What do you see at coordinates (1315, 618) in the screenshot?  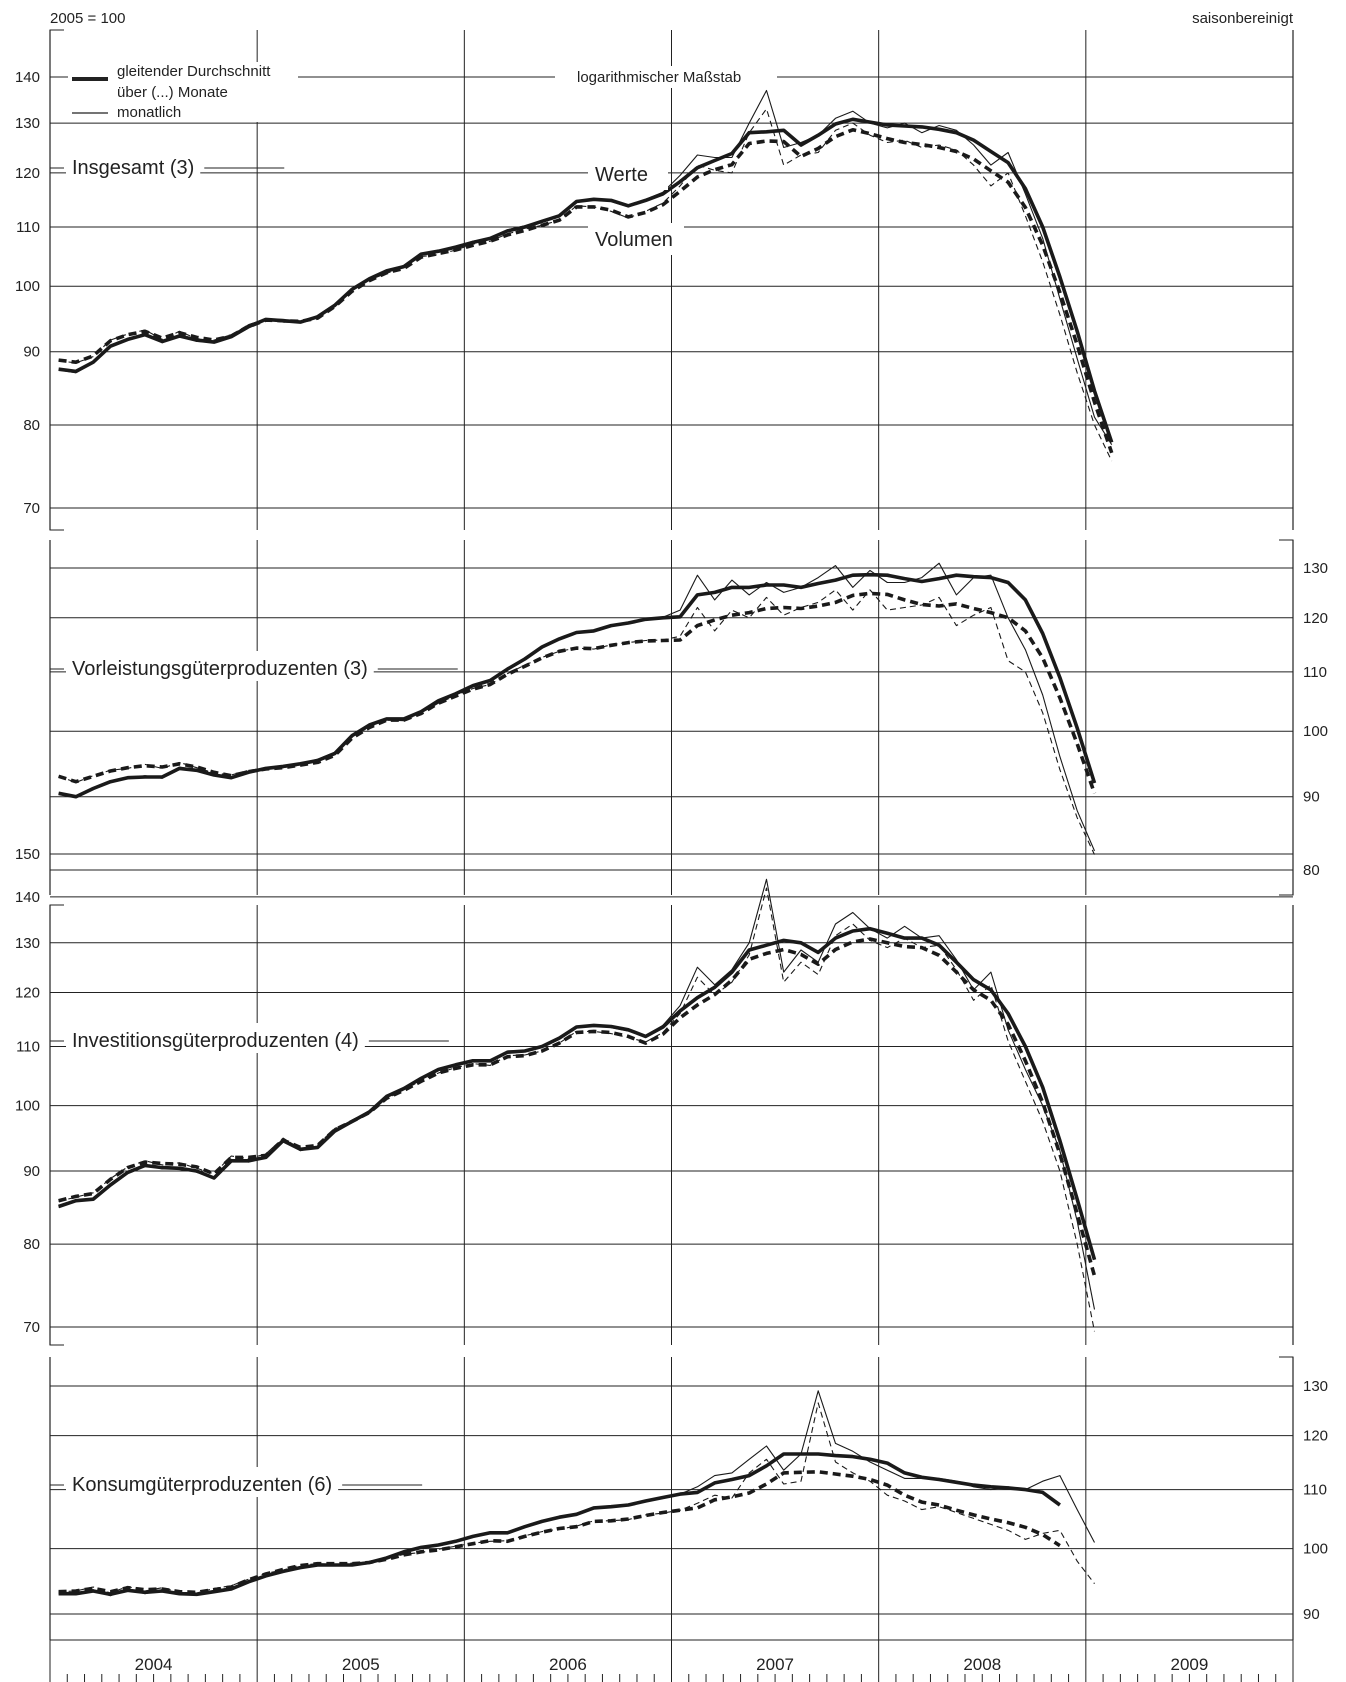 I see `y-tick-1-120: 120` at bounding box center [1315, 618].